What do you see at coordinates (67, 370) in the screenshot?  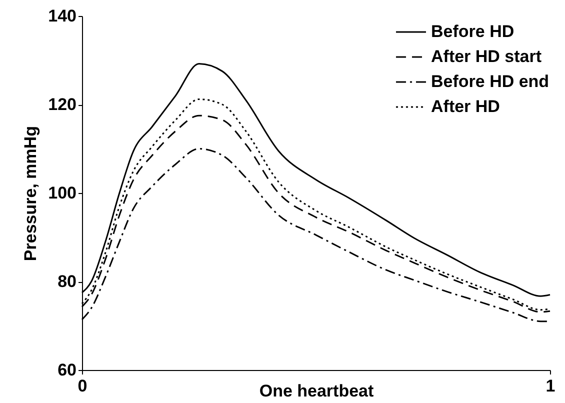 I see `y-tick-label: 60` at bounding box center [67, 370].